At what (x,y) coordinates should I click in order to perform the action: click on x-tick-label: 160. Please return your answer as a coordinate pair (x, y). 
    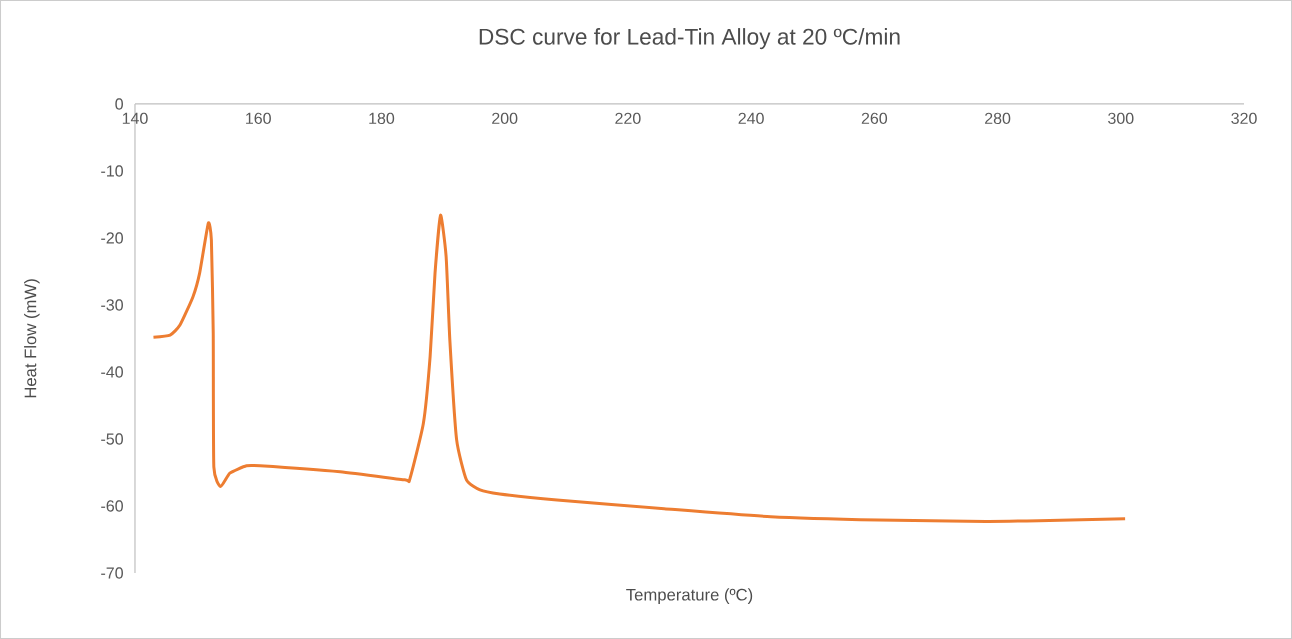
    Looking at the image, I should click on (258, 118).